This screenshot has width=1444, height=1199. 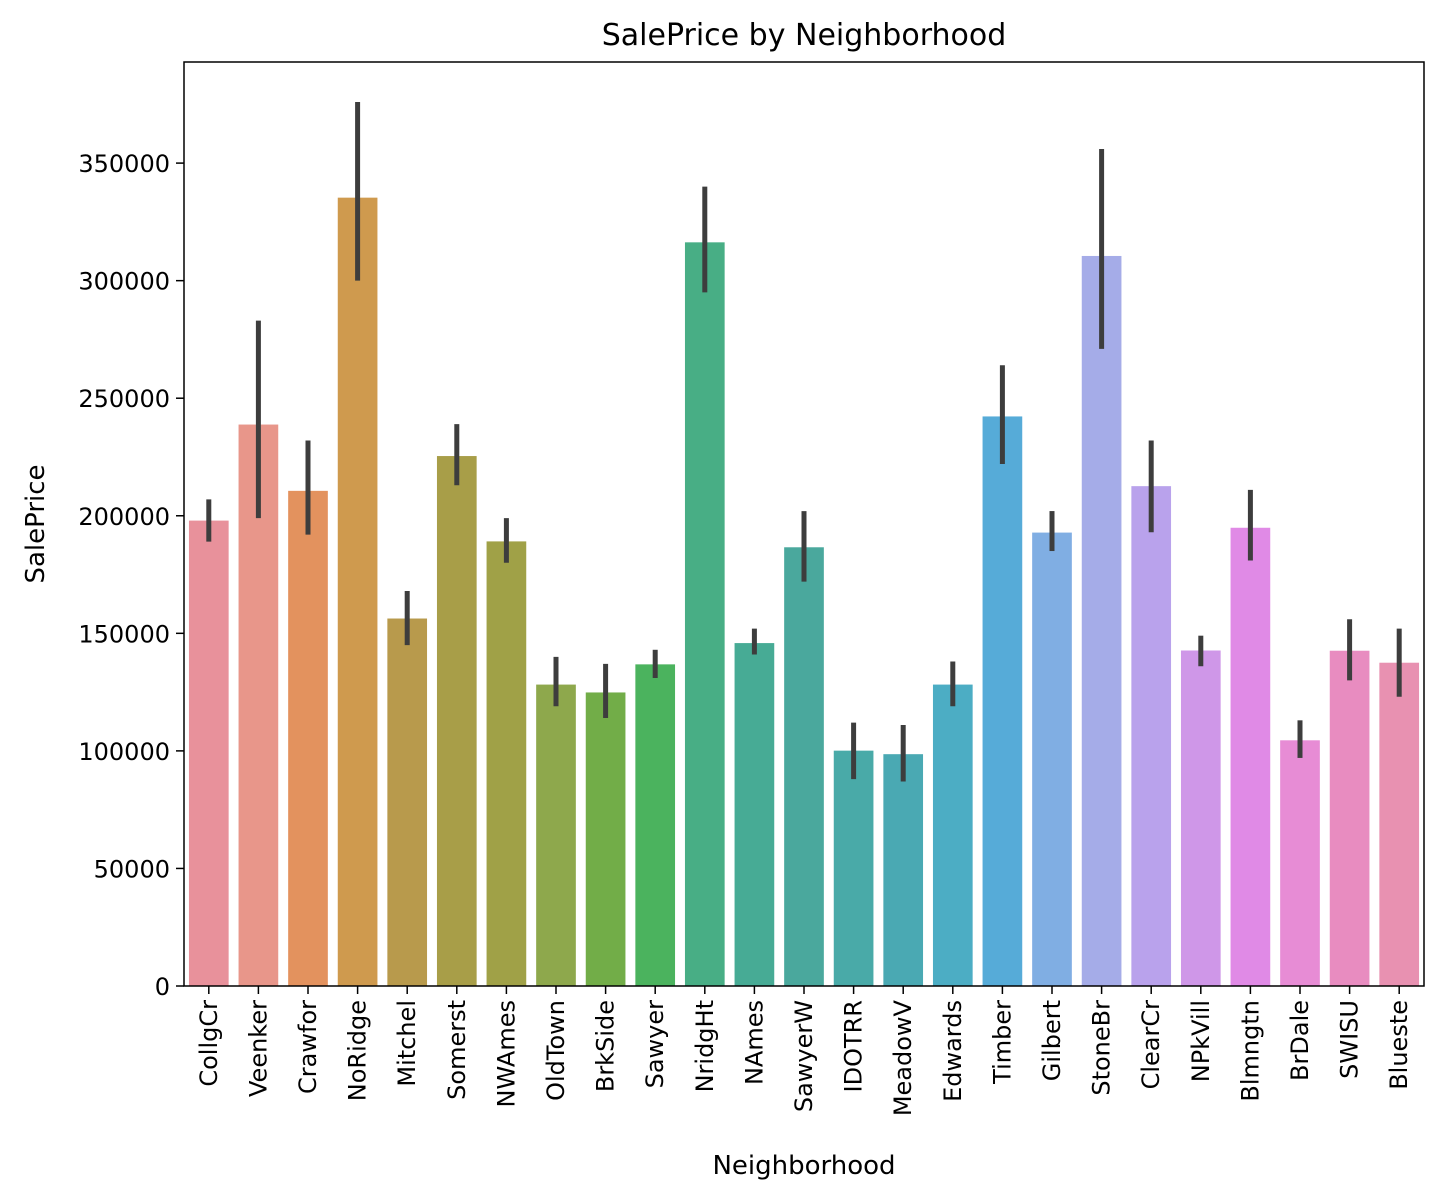 What do you see at coordinates (1052, 1040) in the screenshot?
I see `x-tick-label: Gilbert` at bounding box center [1052, 1040].